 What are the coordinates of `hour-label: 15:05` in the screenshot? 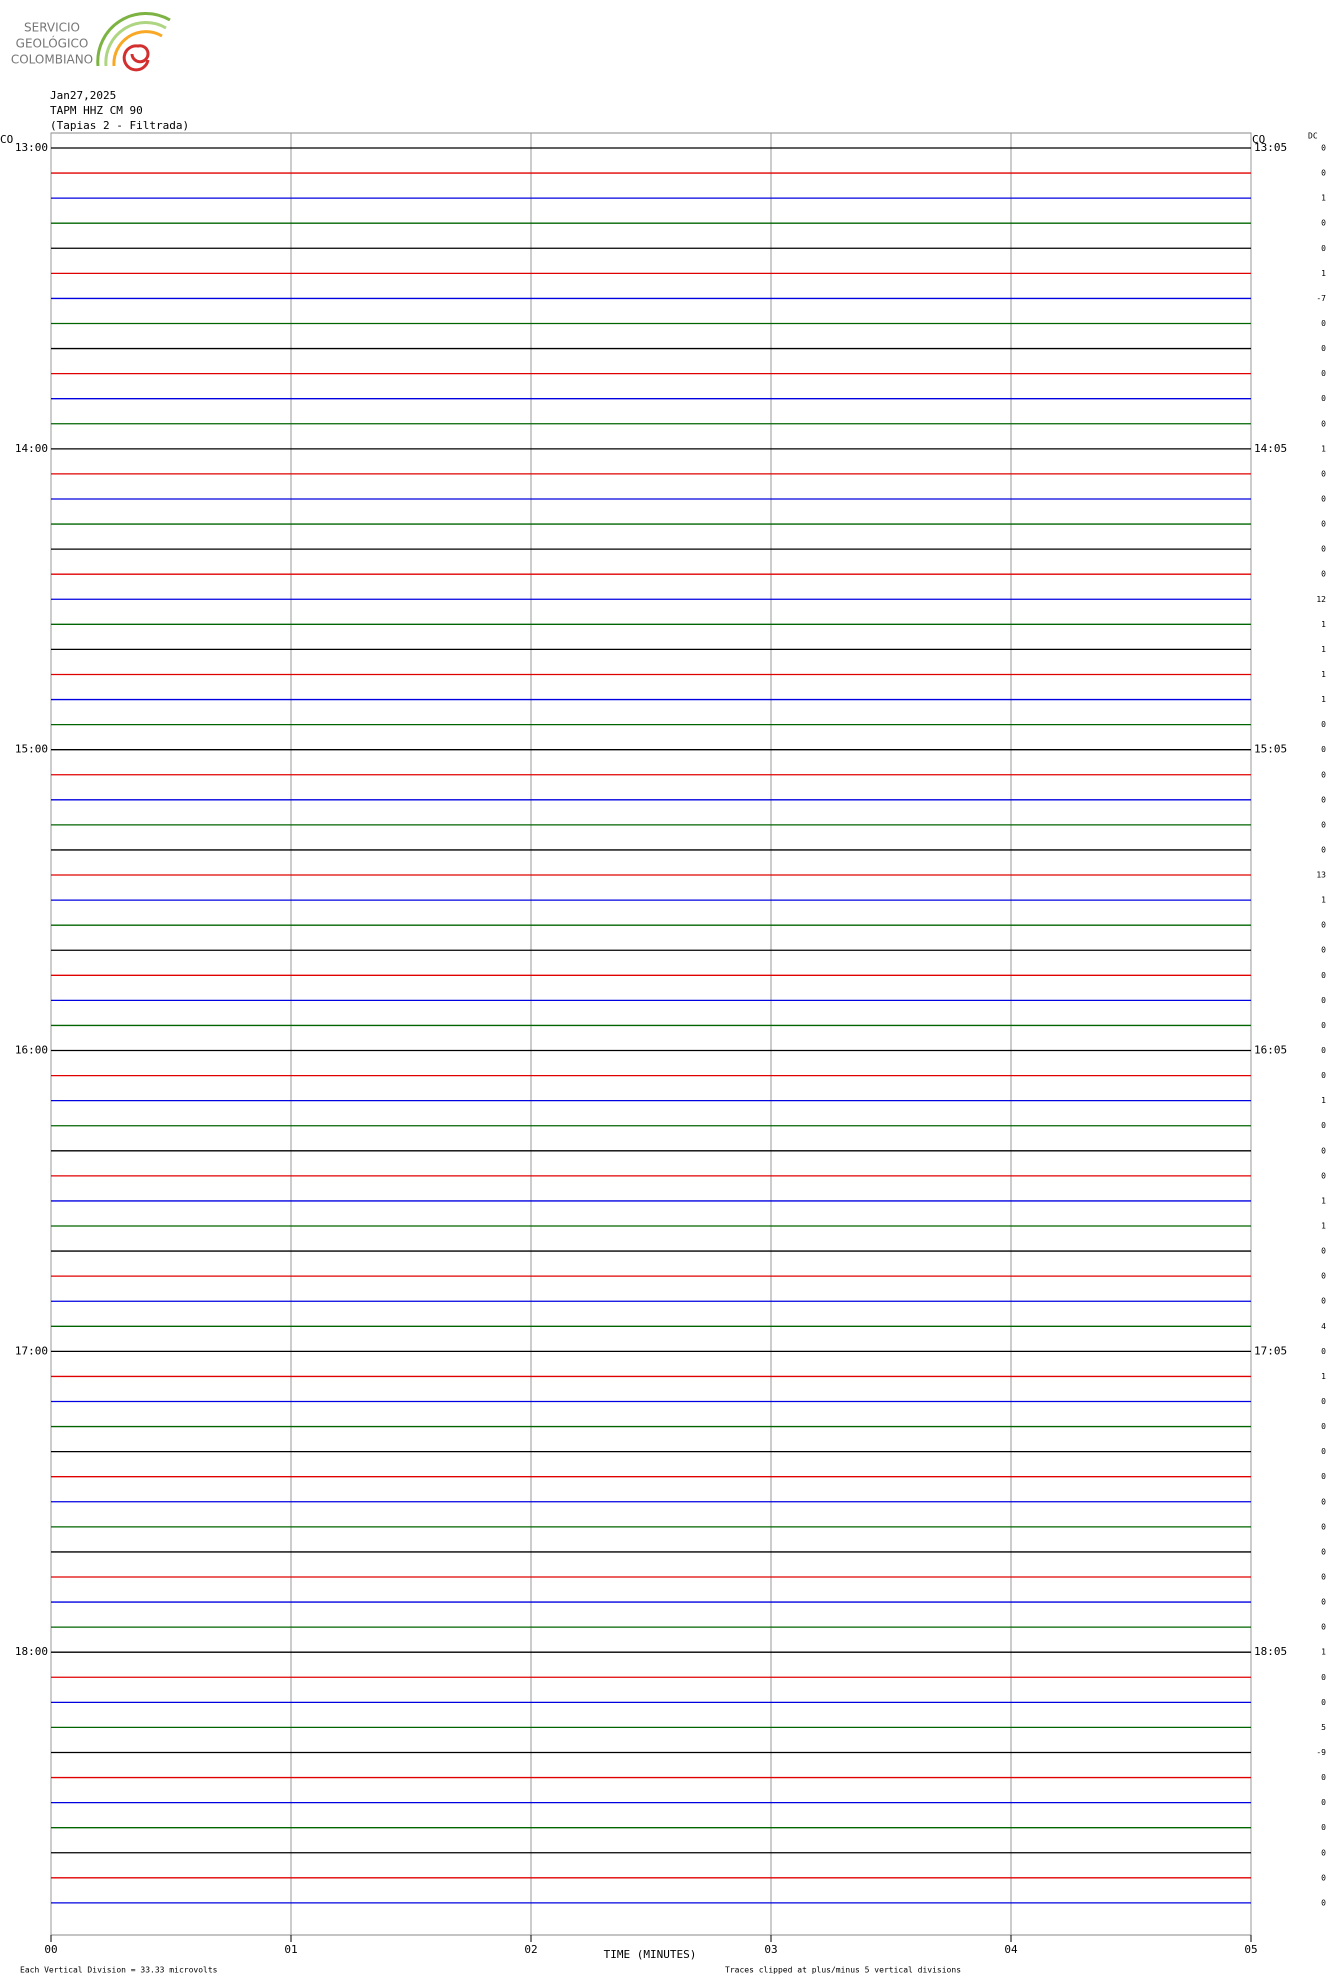 It's located at (1270, 749).